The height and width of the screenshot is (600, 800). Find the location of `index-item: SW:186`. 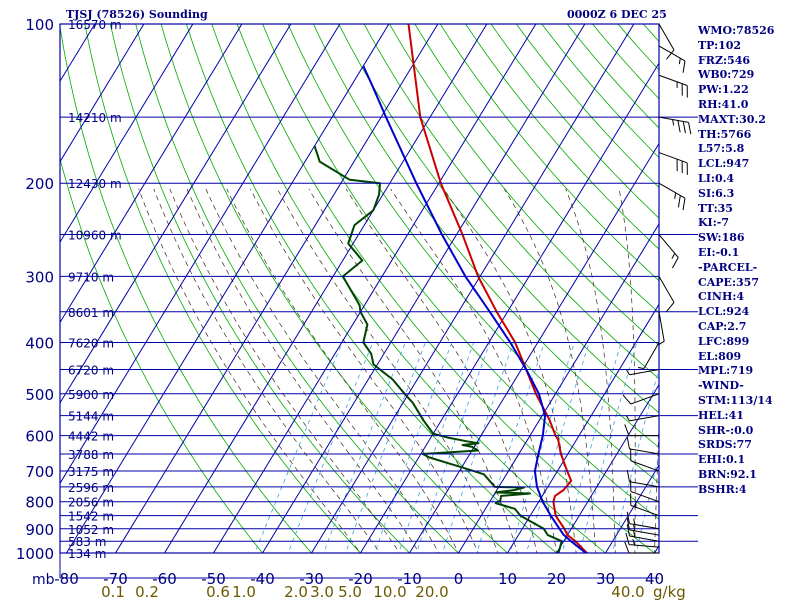

index-item: SW:186 is located at coordinates (721, 238).